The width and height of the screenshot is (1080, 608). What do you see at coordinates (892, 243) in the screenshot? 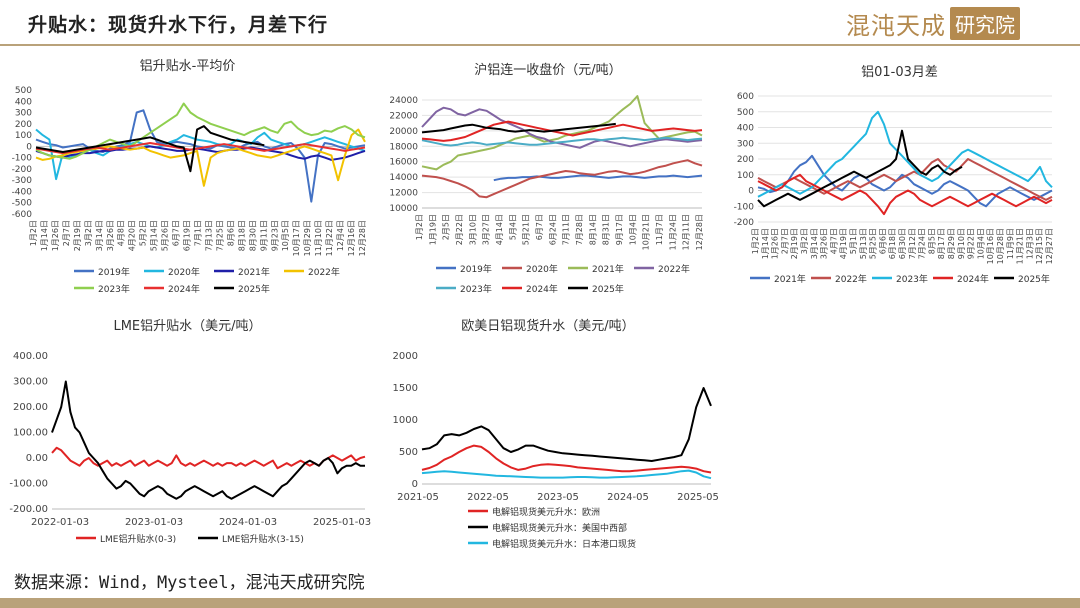
I see `x-tick-label: 6月18日` at bounding box center [892, 243].